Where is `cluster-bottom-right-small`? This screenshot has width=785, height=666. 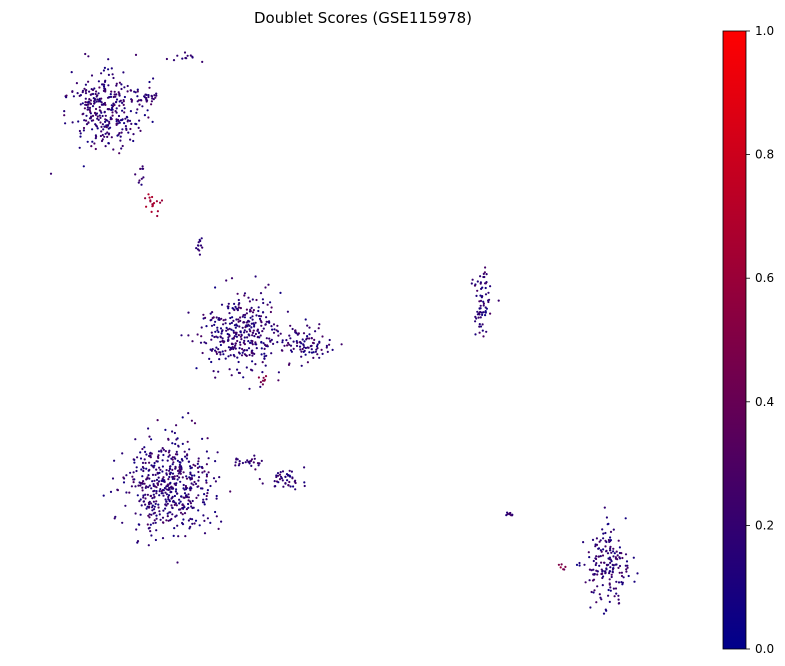
cluster-bottom-right-small is located at coordinates (509, 514).